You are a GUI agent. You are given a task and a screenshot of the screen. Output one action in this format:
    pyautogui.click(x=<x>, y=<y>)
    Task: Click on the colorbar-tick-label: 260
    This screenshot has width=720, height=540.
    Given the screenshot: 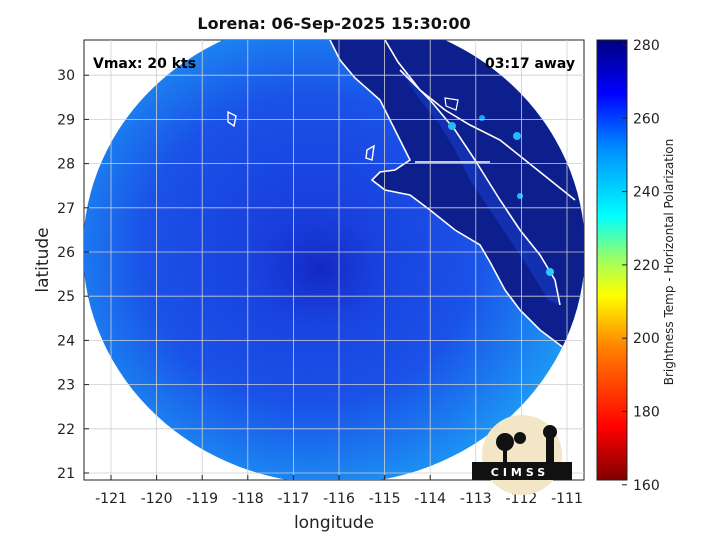 What is the action you would take?
    pyautogui.click(x=646, y=119)
    